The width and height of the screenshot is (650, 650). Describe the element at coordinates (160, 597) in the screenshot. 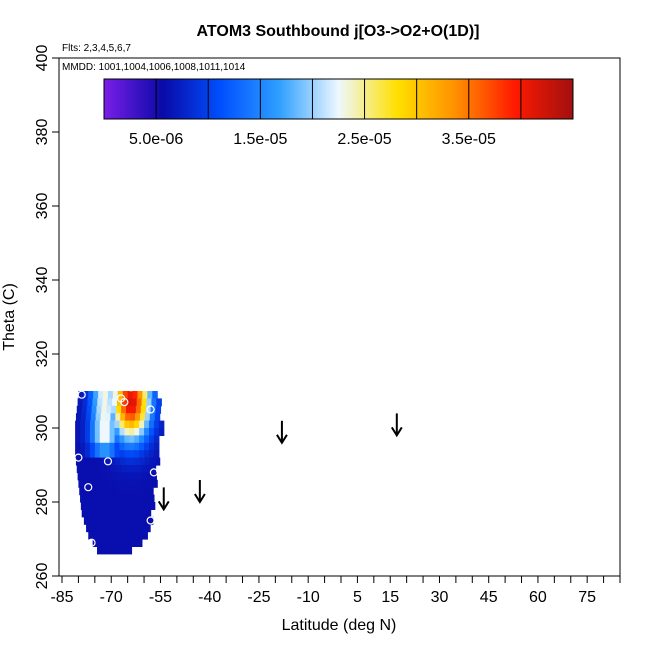

I see `x-tick-label: -55` at that location.